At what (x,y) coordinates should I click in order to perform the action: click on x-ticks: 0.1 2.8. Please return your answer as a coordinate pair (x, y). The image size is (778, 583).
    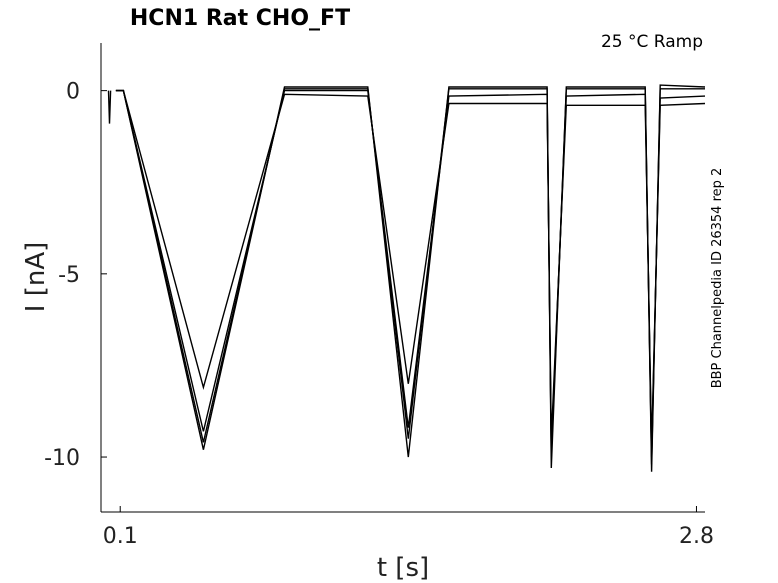
    Looking at the image, I should click on (408, 527).